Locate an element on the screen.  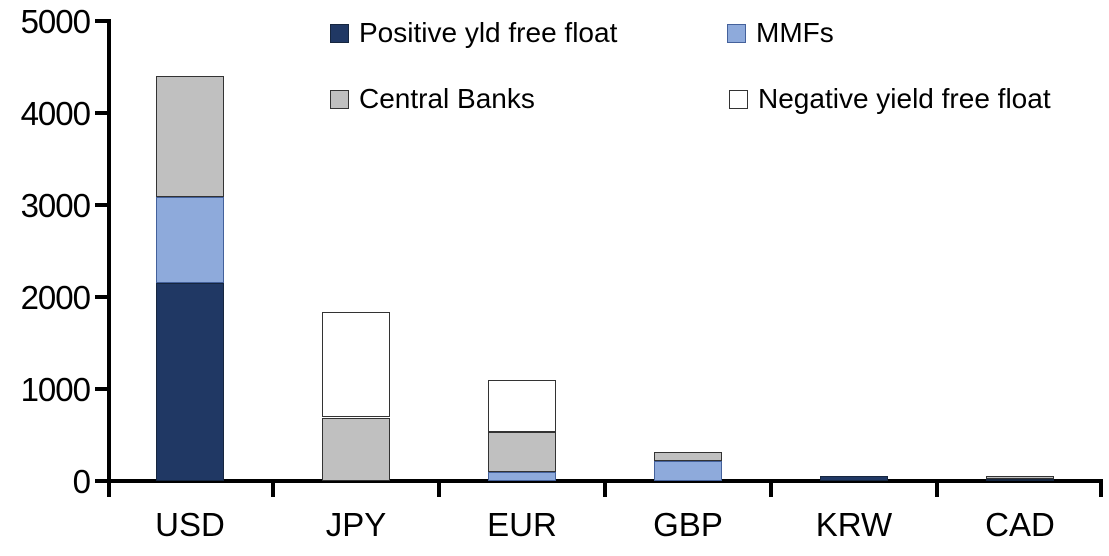
bar-segment-cad-positive-yld-free-float is located at coordinates (1020, 480).